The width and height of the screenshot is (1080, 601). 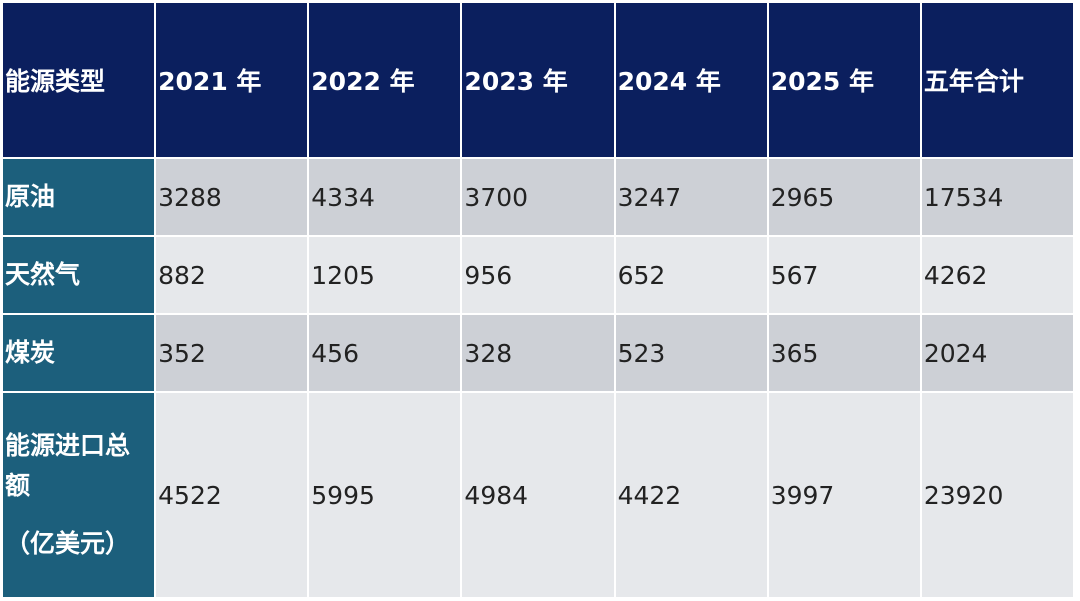 I want to click on value-cell: 5995, so click(x=385, y=495).